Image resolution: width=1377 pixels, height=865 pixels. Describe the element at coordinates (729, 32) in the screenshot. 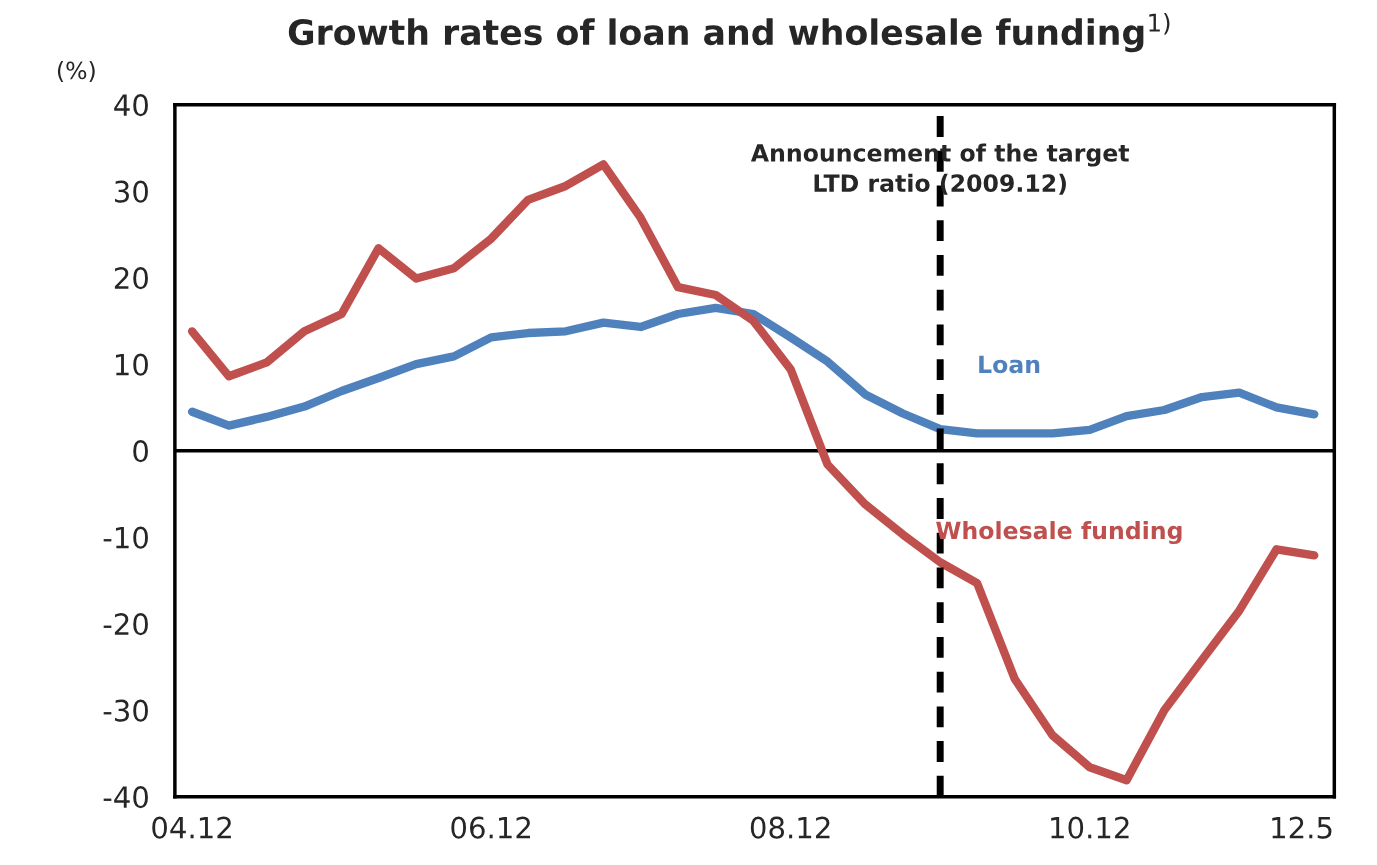

I see `chart-title: Growth rates of loan and wholesale funding$^{1)}$` at that location.